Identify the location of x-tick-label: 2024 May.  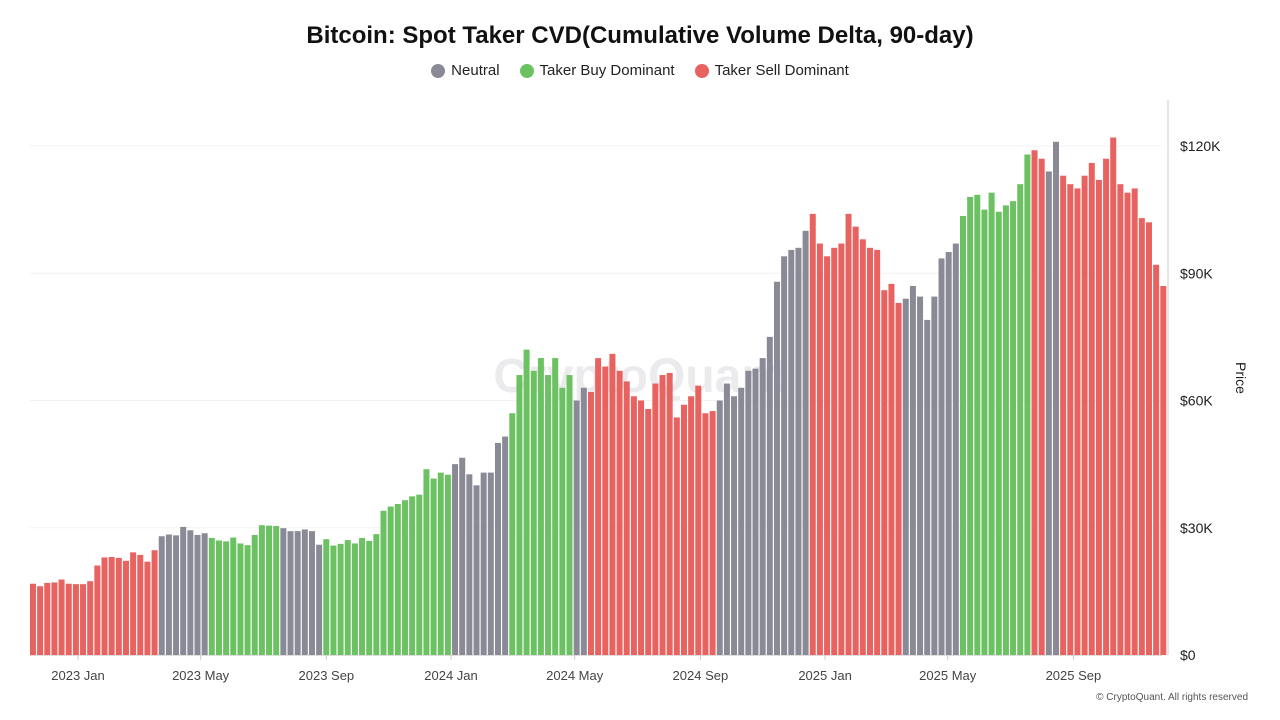
(575, 675).